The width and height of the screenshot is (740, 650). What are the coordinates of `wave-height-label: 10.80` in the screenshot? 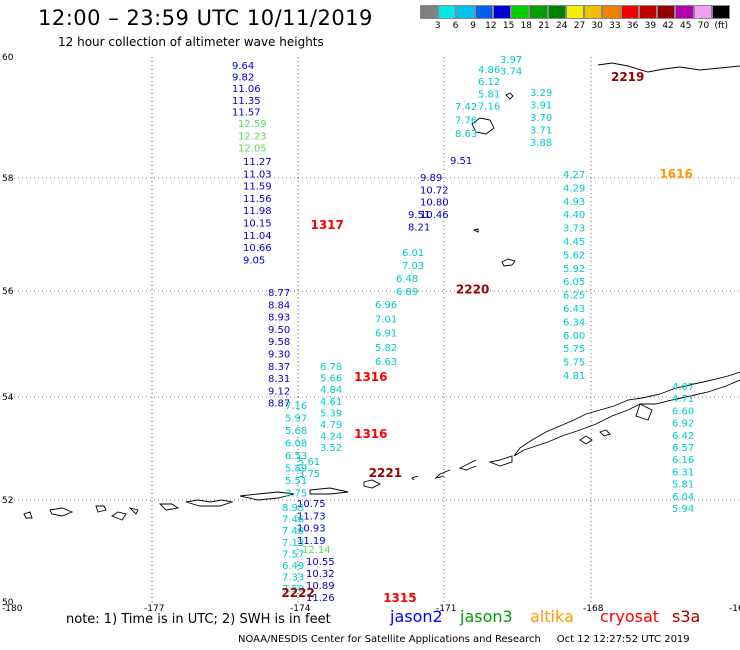 It's located at (434, 203).